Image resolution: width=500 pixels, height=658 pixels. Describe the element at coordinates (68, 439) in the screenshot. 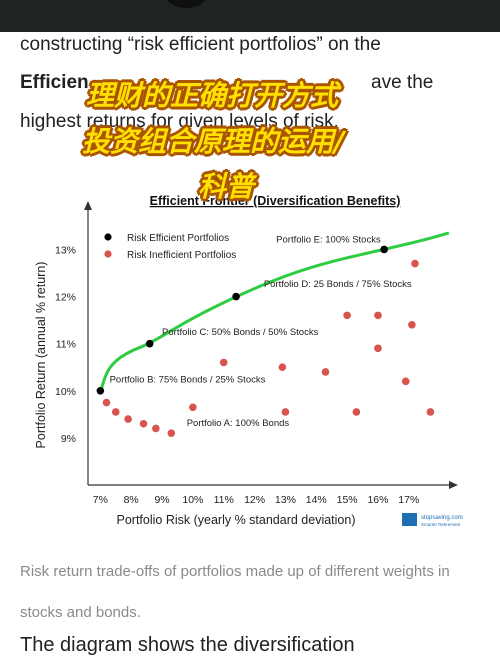

I see `y-tick-label: 9%` at that location.